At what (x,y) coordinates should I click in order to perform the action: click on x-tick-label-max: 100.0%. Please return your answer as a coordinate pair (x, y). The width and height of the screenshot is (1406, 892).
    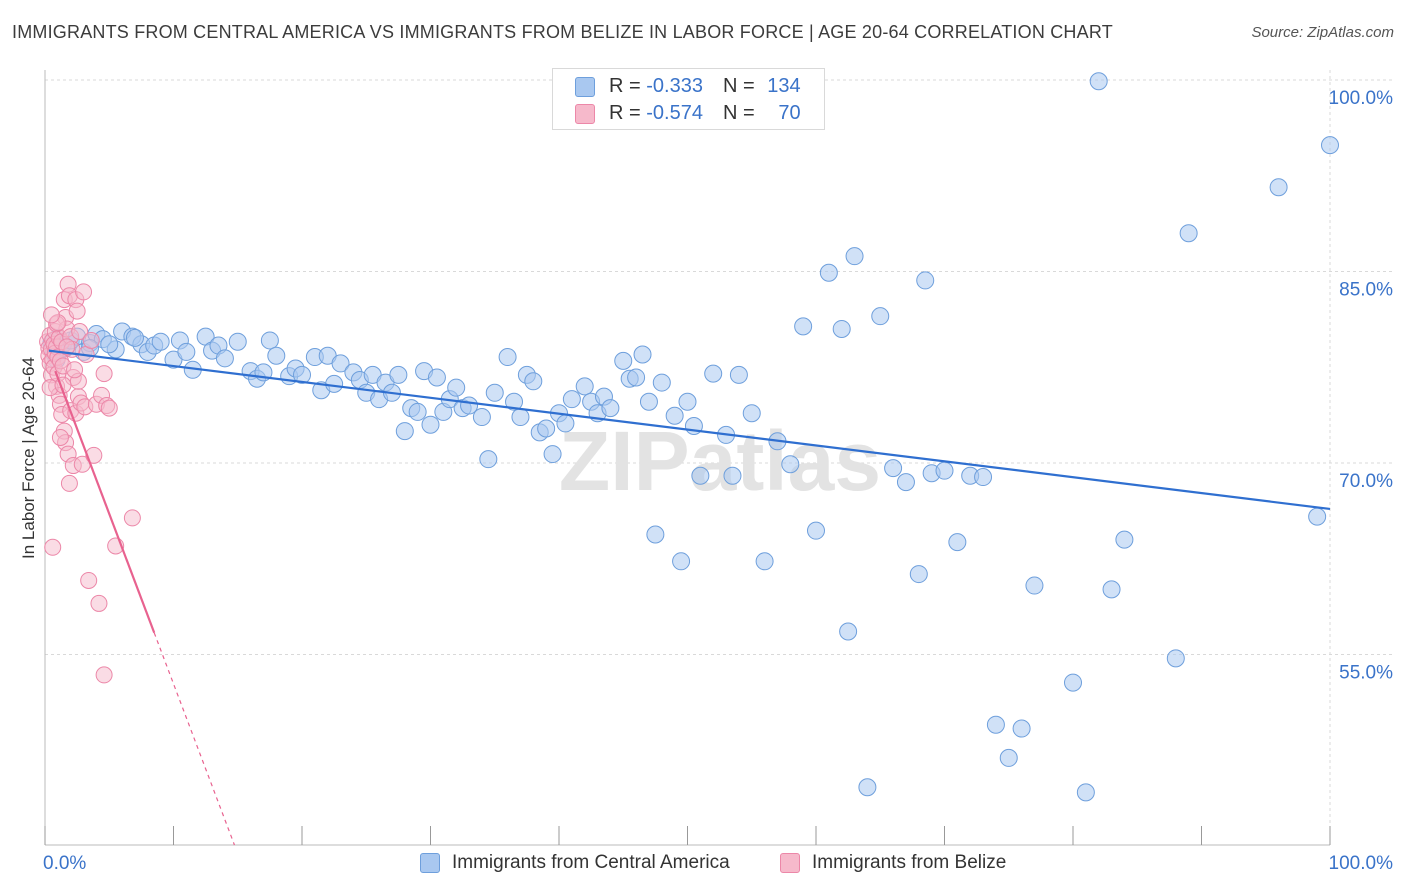
    Looking at the image, I should click on (1361, 863).